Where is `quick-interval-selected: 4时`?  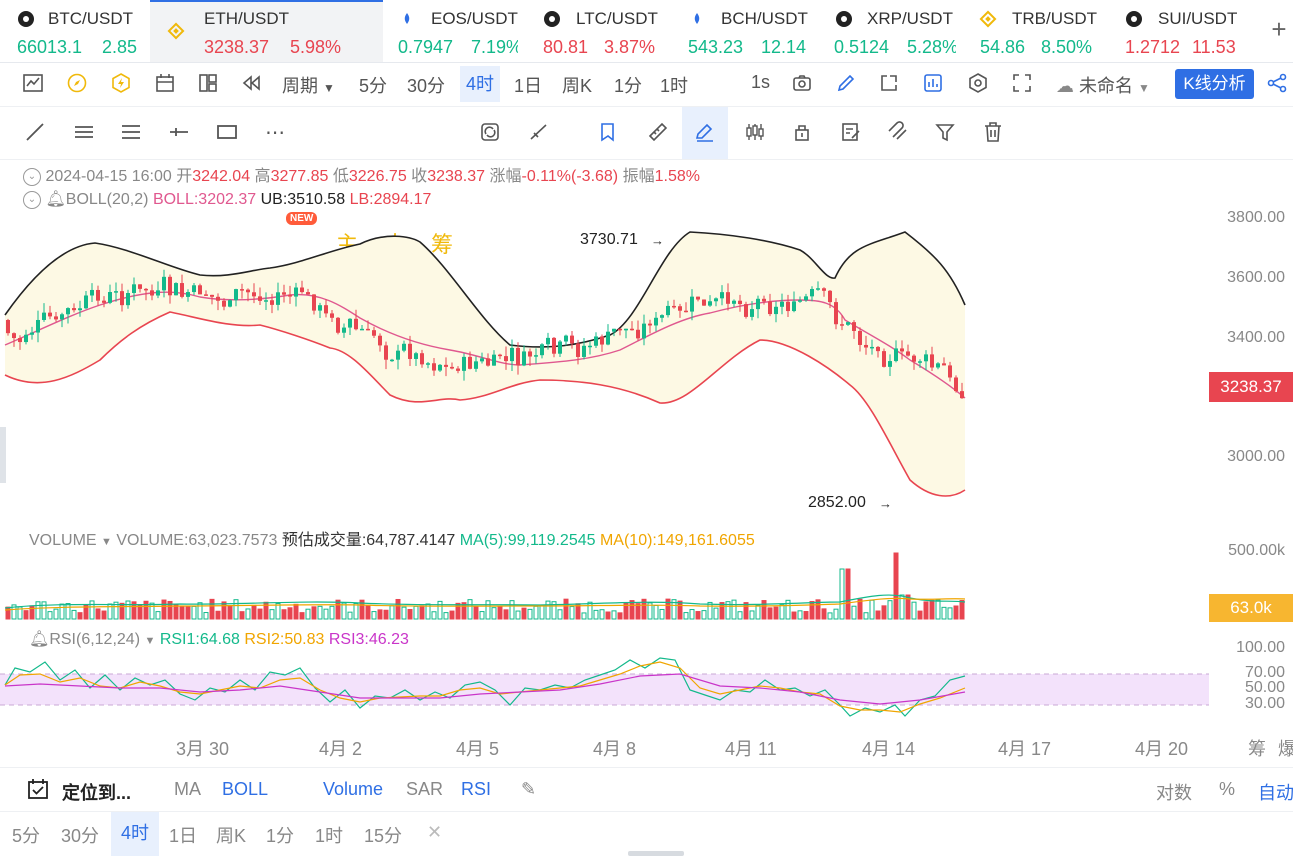
quick-interval-selected: 4时 is located at coordinates (135, 834).